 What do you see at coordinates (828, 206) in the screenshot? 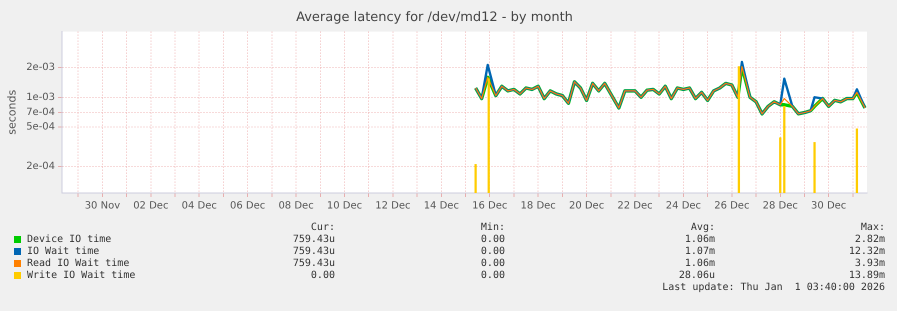
I see `x-tick-label: 30 Dec` at bounding box center [828, 206].